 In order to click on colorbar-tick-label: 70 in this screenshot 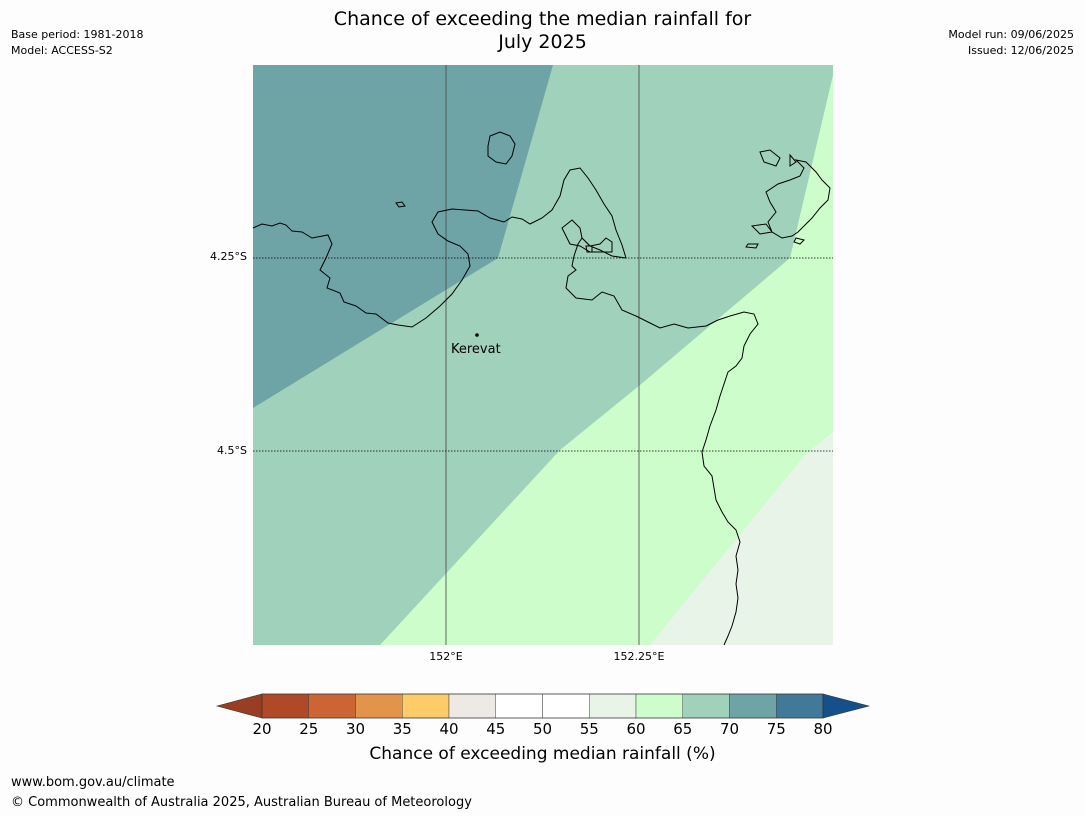, I will do `click(729, 729)`.